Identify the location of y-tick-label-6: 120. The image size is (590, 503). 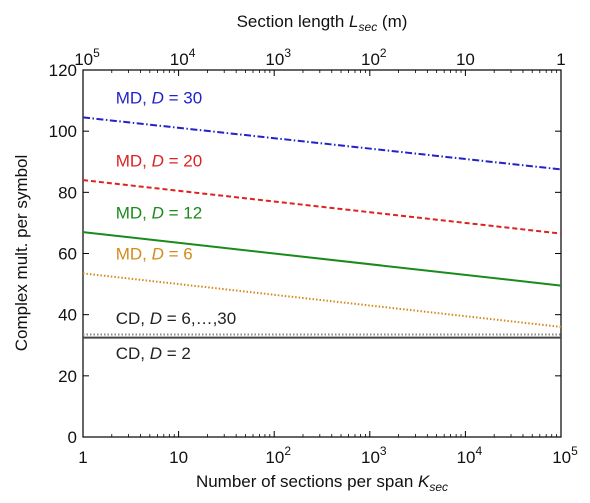
(63, 70).